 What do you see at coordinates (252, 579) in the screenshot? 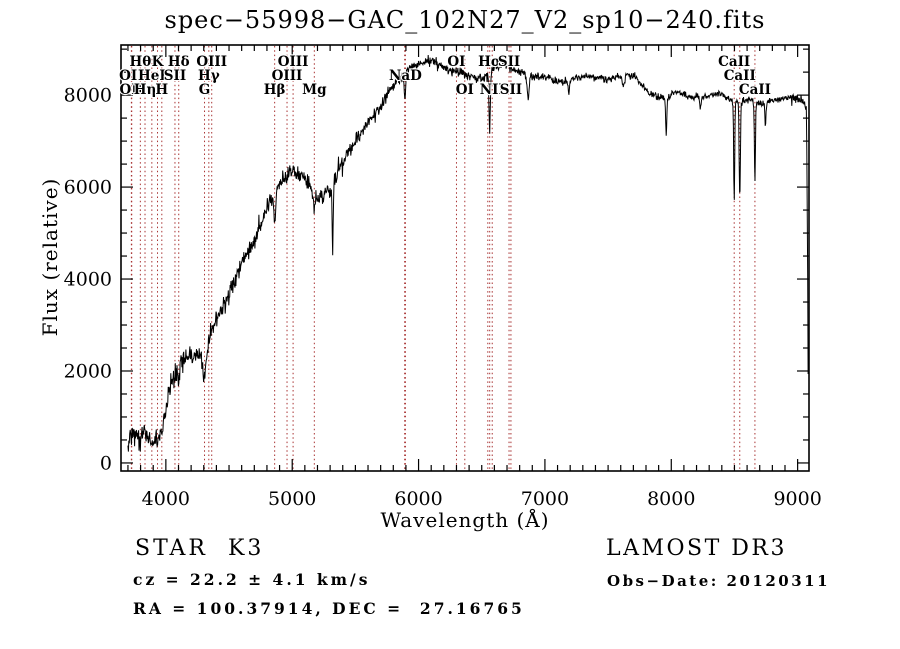
I see `radial-velocity-text: cz = 22.2 ± 4.1 km/s` at bounding box center [252, 579].